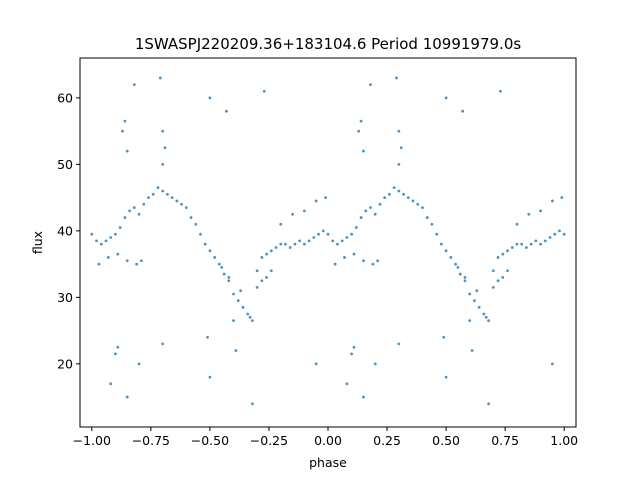  I want to click on x-tick-label: −1.00, so click(92, 440).